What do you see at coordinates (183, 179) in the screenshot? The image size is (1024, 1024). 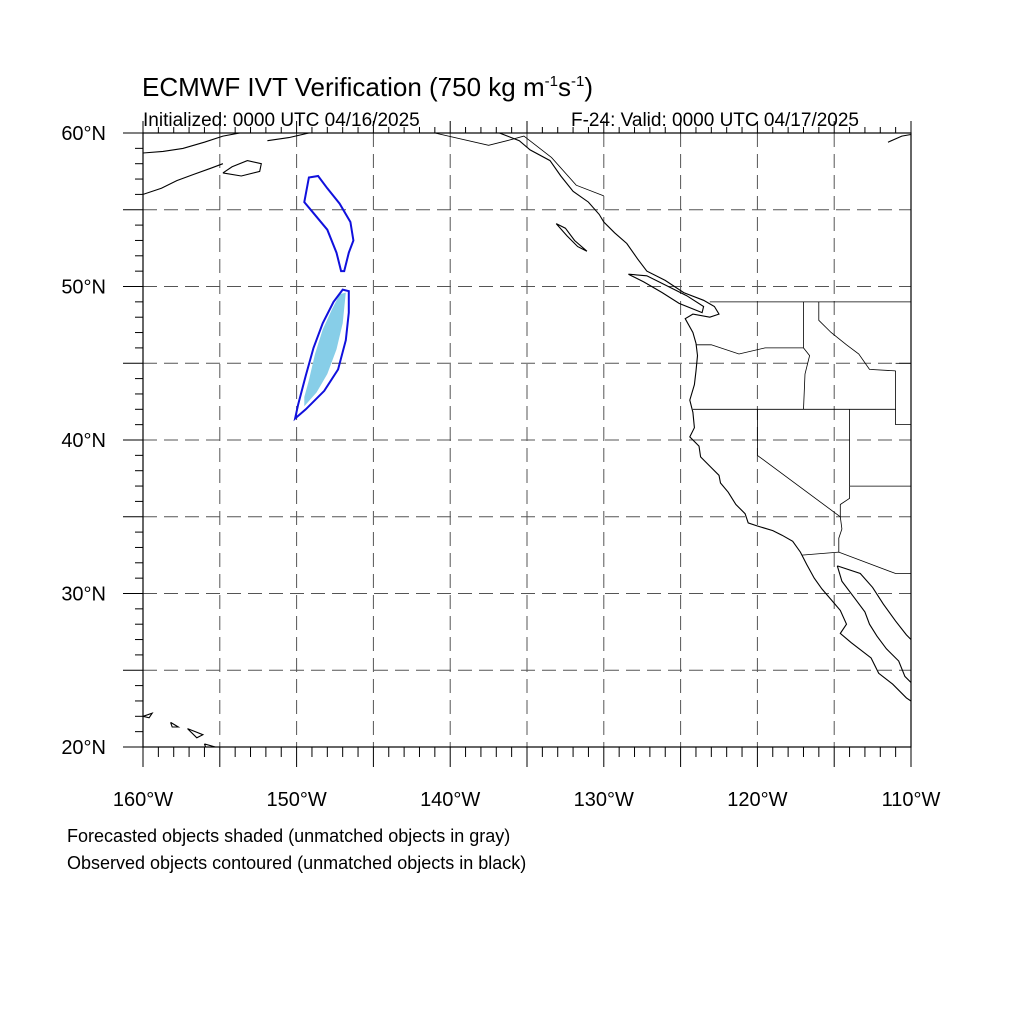 I see `coastline-alaska_pen_south` at bounding box center [183, 179].